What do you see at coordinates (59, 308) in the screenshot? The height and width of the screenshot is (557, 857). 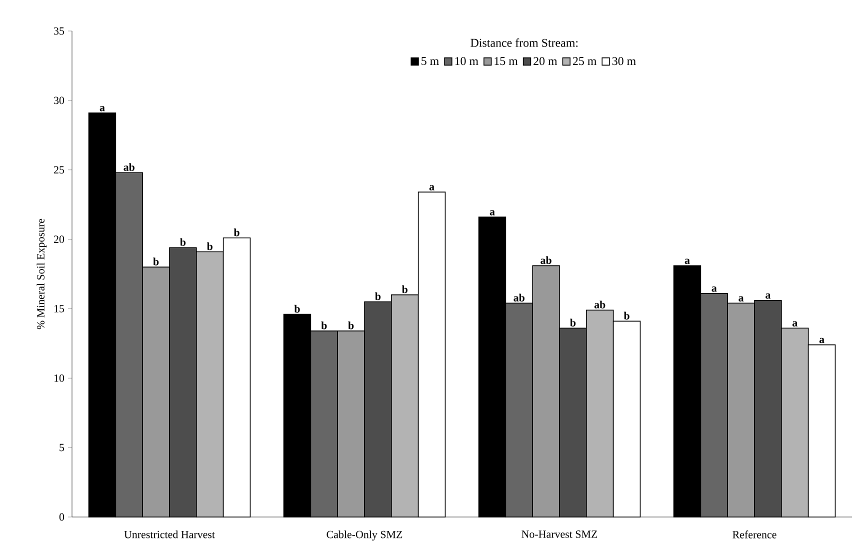 I see `y-tick-label: 15` at bounding box center [59, 308].